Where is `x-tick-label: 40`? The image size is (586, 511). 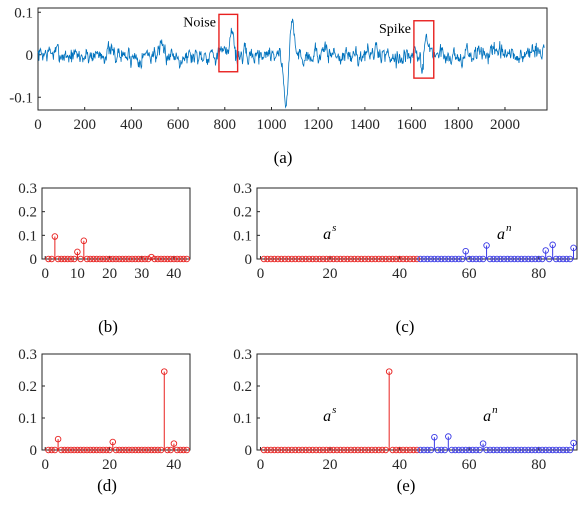 x-tick-label: 40 is located at coordinates (173, 274).